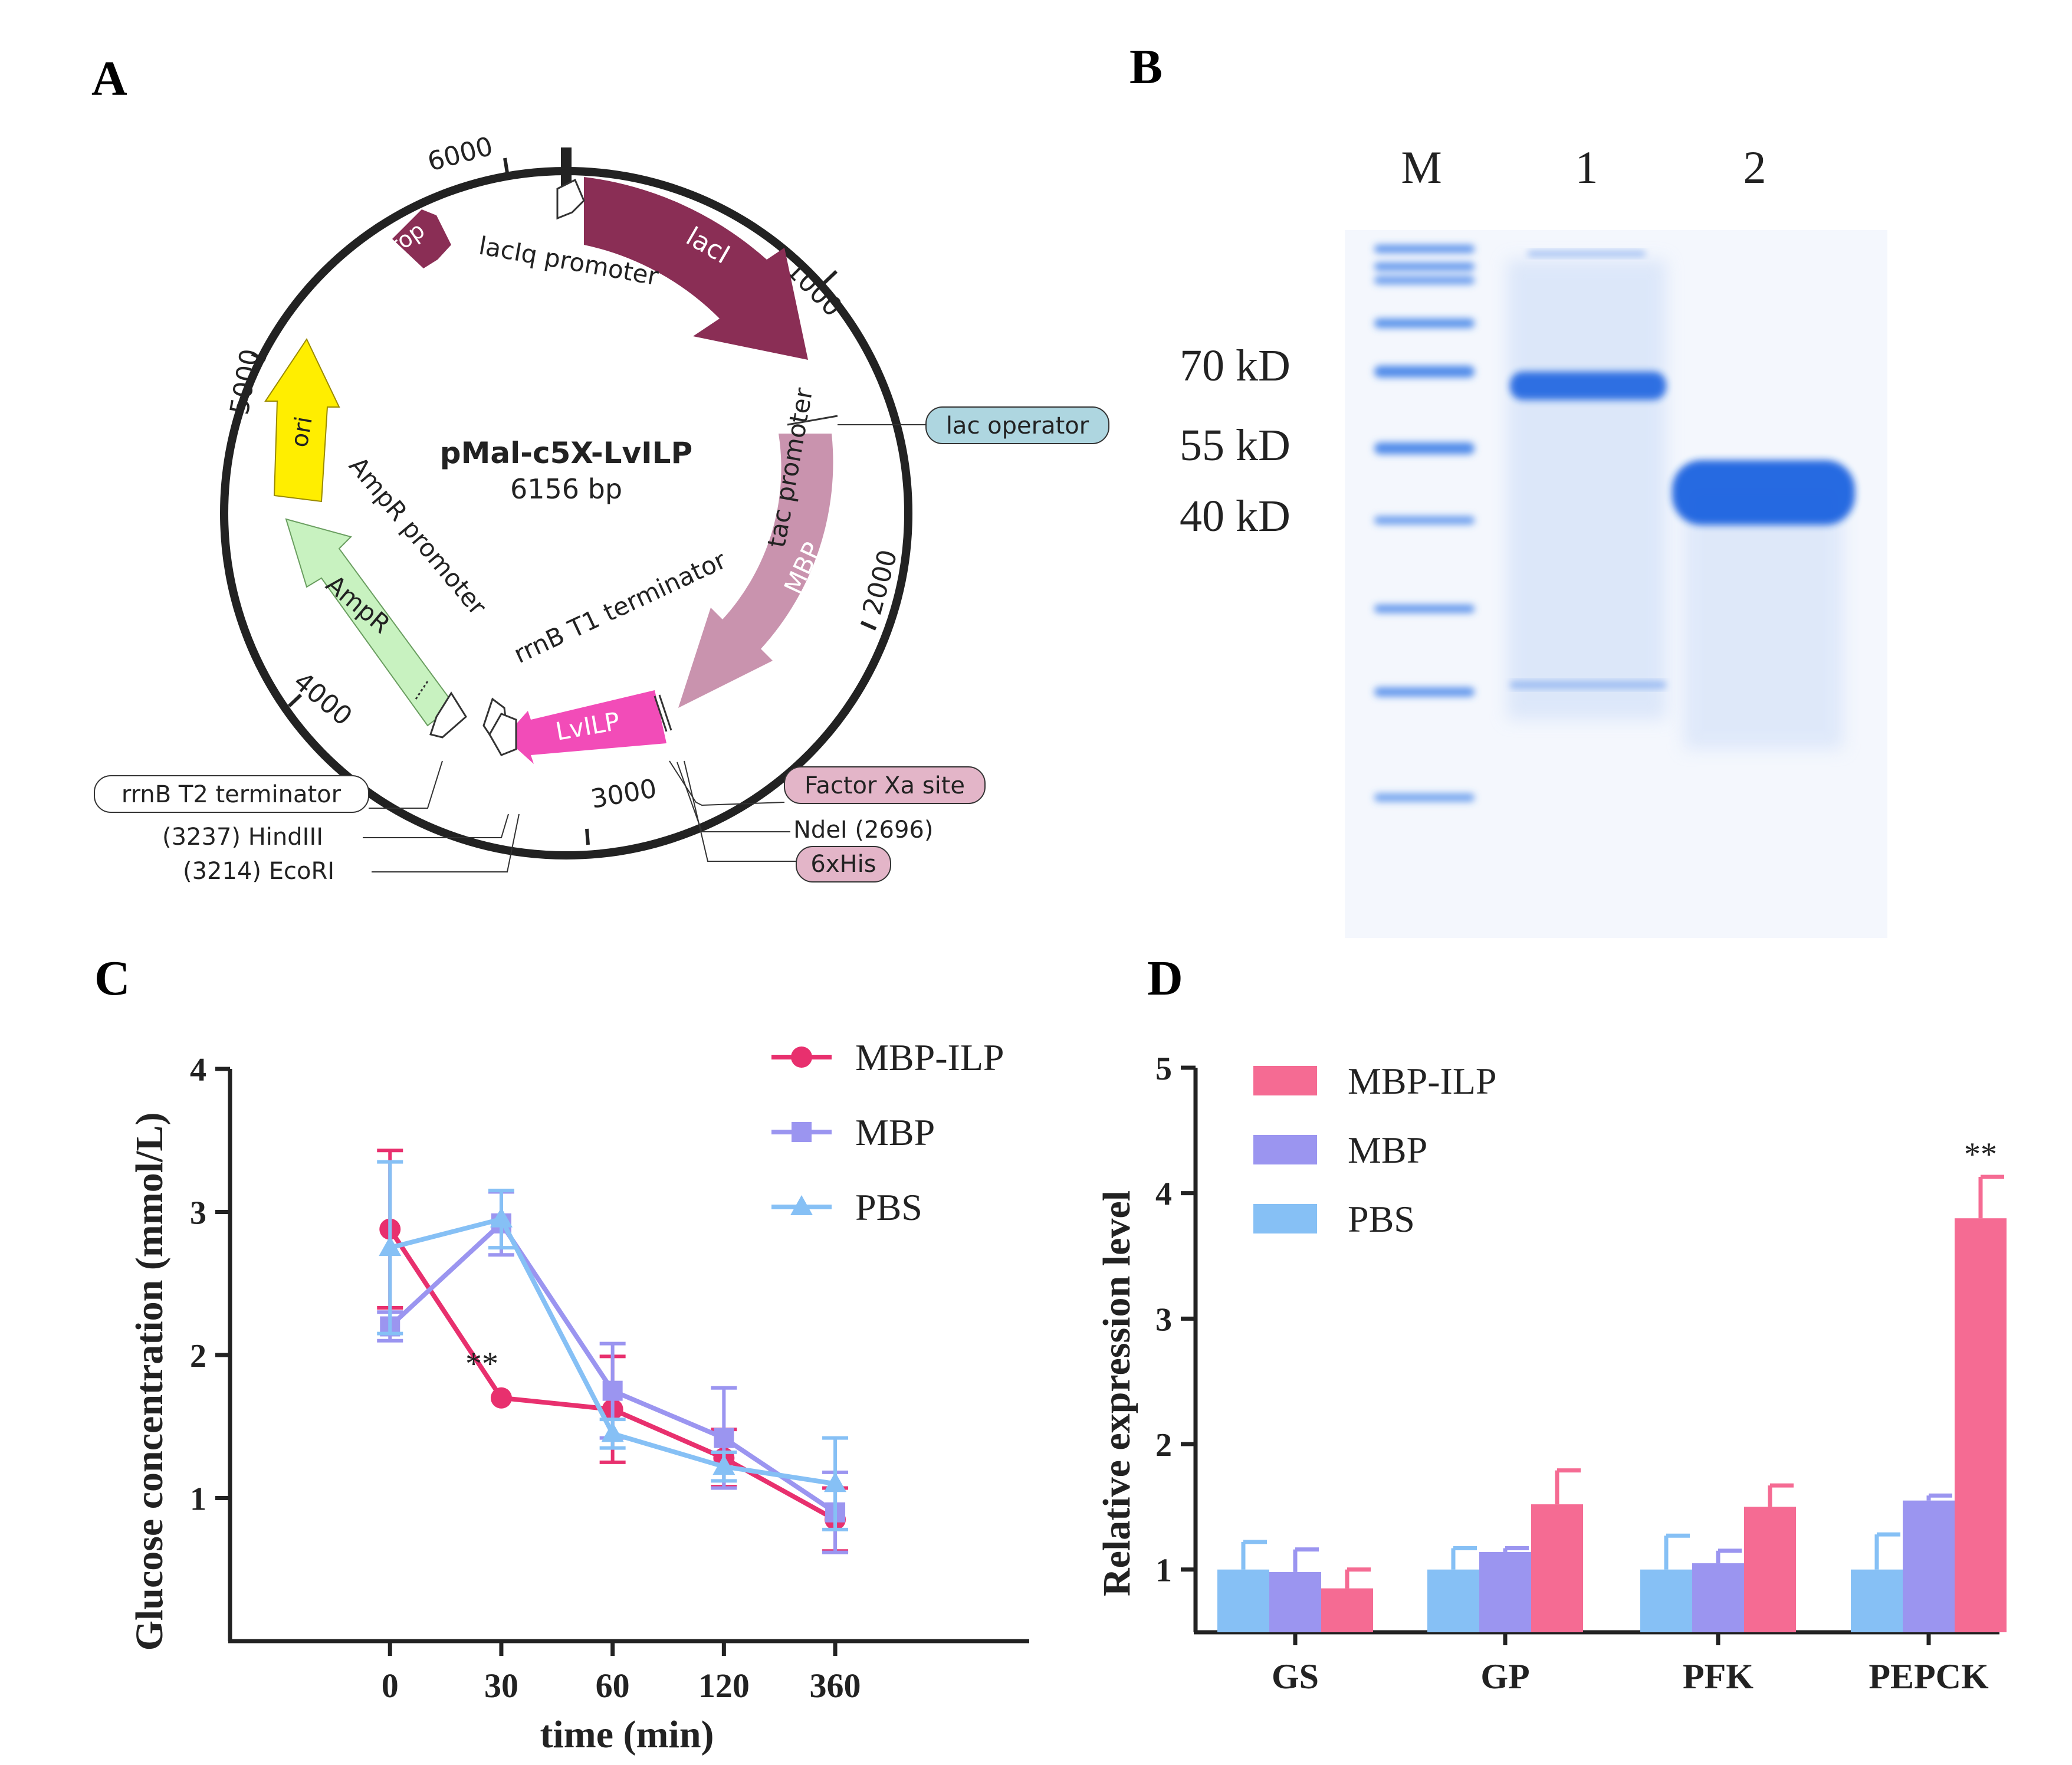  What do you see at coordinates (868, 626) in the screenshot?
I see `tick-2000` at bounding box center [868, 626].